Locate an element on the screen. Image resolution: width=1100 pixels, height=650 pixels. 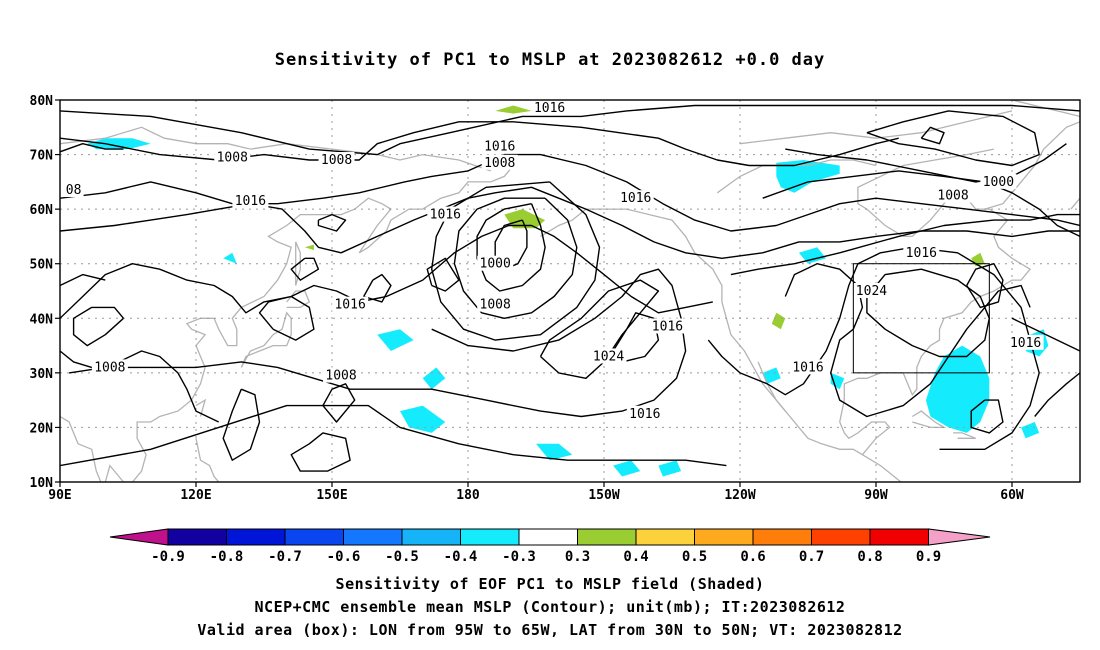
lat-tick-label: 30N is located at coordinates (42, 374).